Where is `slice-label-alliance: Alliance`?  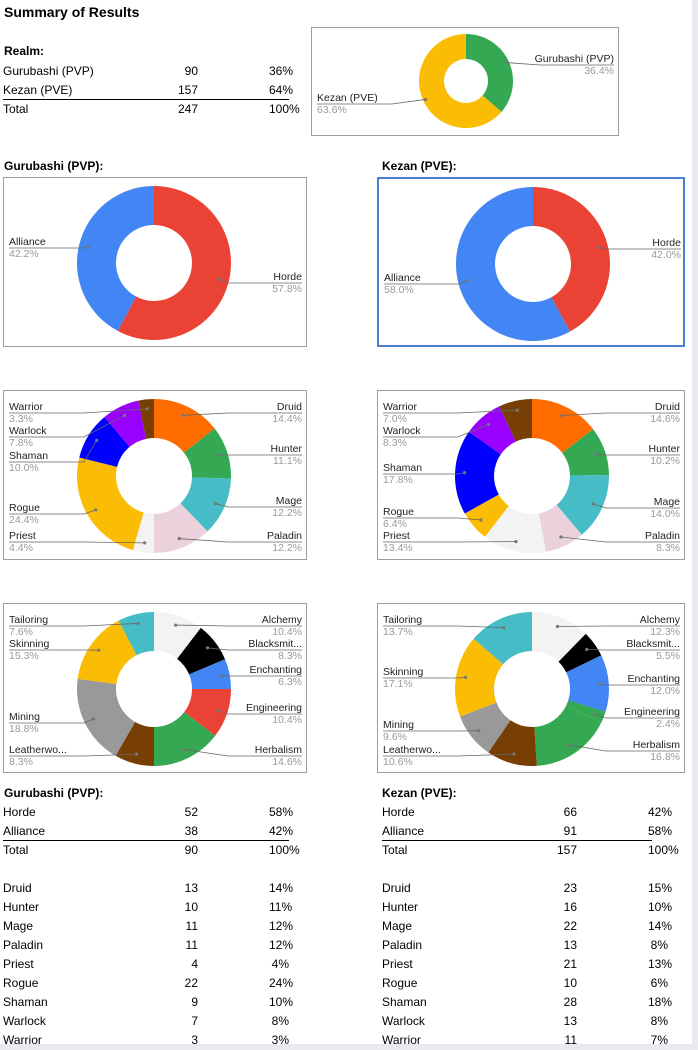
slice-label-alliance: Alliance is located at coordinates (402, 278).